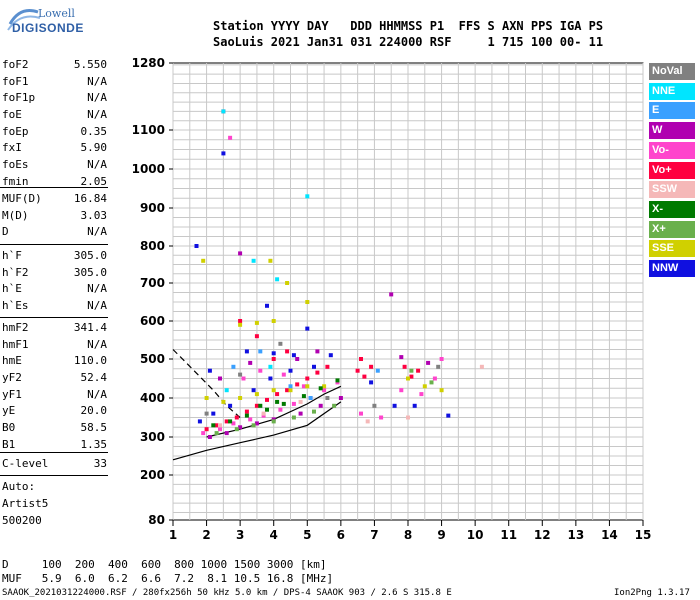  I want to click on y-tick-label: 800, so click(152, 246).